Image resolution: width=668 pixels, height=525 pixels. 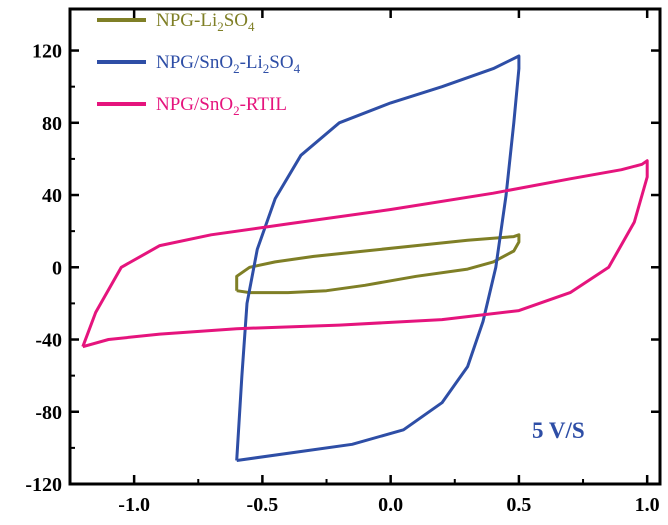 I want to click on legend: NPG-Li2SO4 NPG/SnO2-Li2SO4 NPG/SnO2-RTIL, so click(x=199, y=64).